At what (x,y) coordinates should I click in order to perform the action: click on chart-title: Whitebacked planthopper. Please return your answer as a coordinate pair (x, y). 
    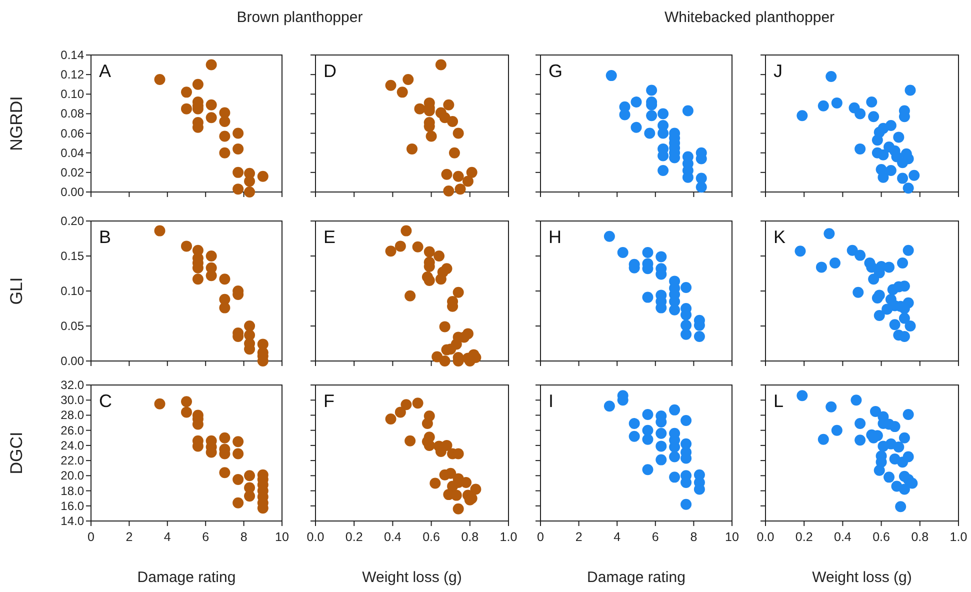
    Looking at the image, I should click on (749, 17).